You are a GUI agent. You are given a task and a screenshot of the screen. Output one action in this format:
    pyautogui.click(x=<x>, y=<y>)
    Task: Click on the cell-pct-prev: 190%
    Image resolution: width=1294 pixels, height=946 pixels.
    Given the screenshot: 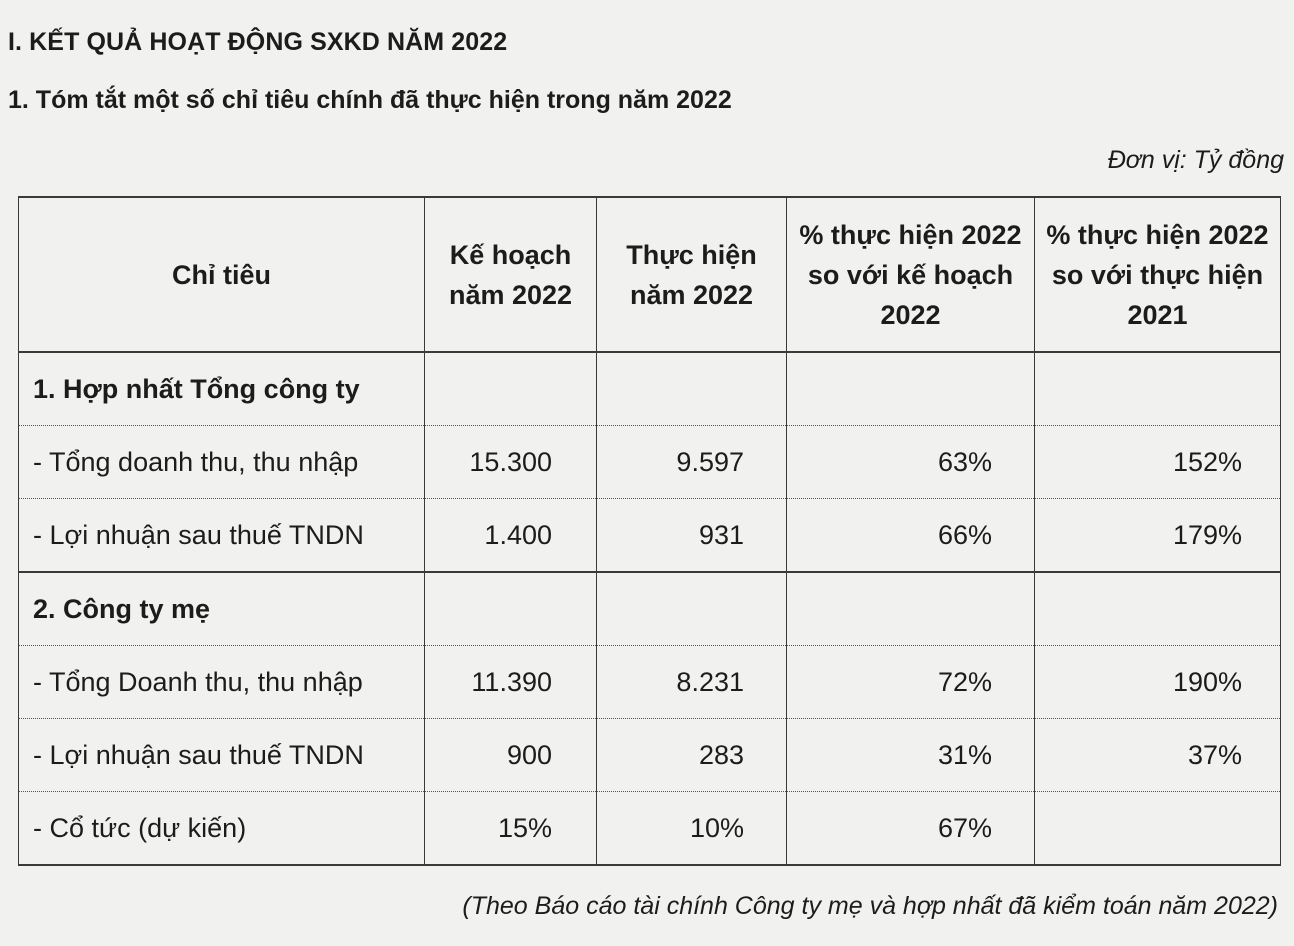 What is the action you would take?
    pyautogui.click(x=1157, y=682)
    